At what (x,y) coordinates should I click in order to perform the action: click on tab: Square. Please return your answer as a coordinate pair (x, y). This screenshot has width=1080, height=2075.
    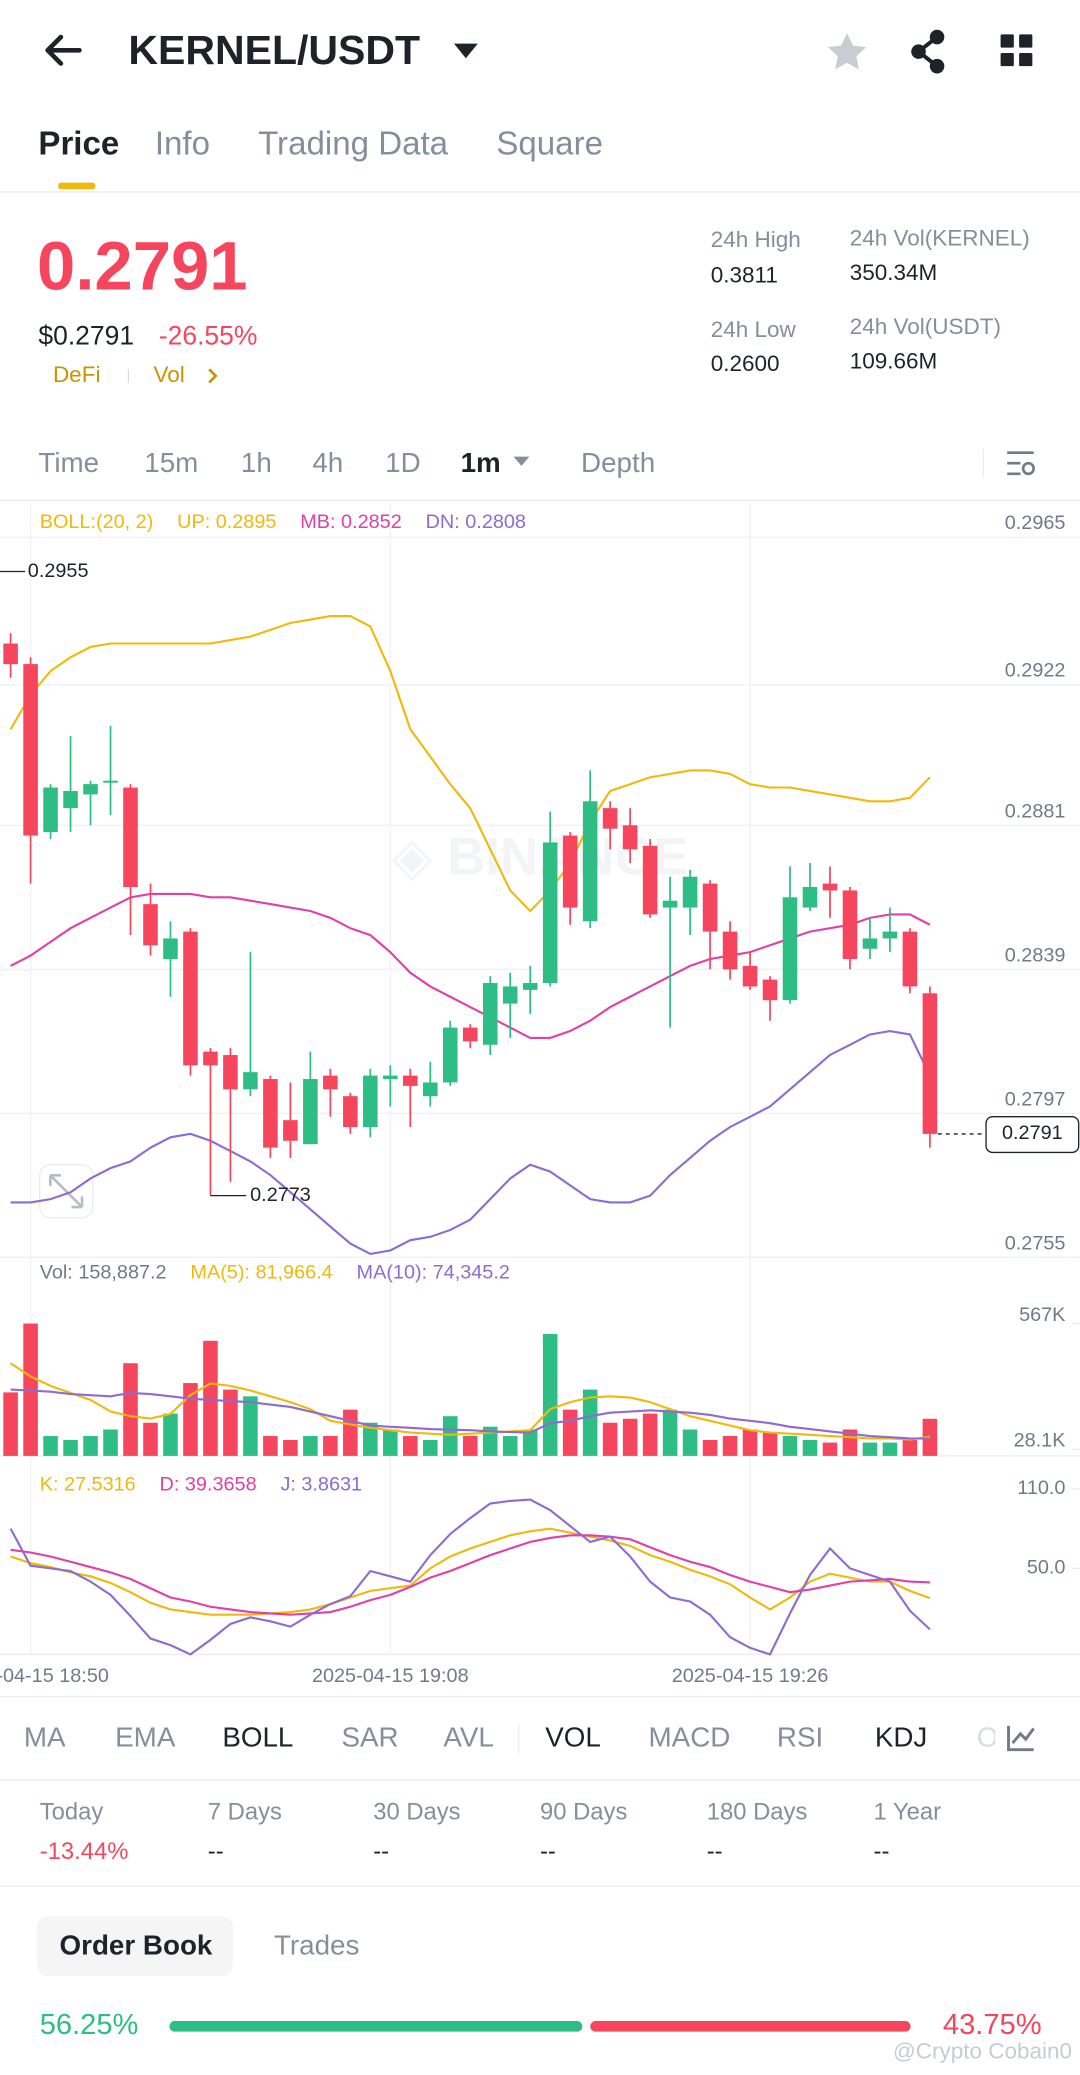
    Looking at the image, I should click on (549, 143).